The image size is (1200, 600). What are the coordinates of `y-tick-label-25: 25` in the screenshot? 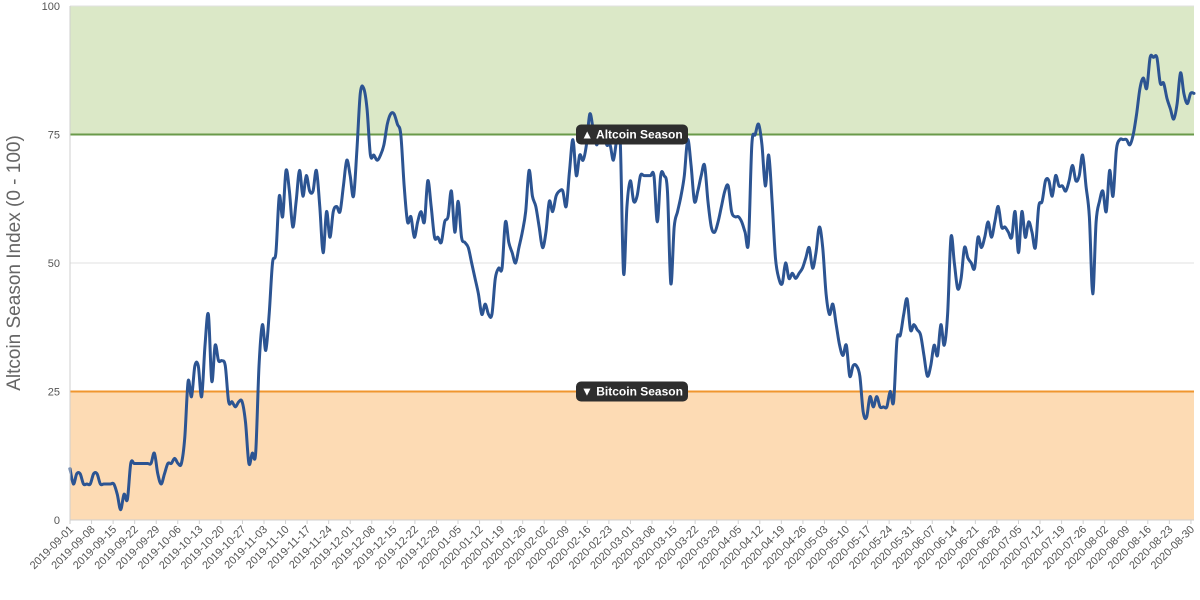 It's located at (54, 393).